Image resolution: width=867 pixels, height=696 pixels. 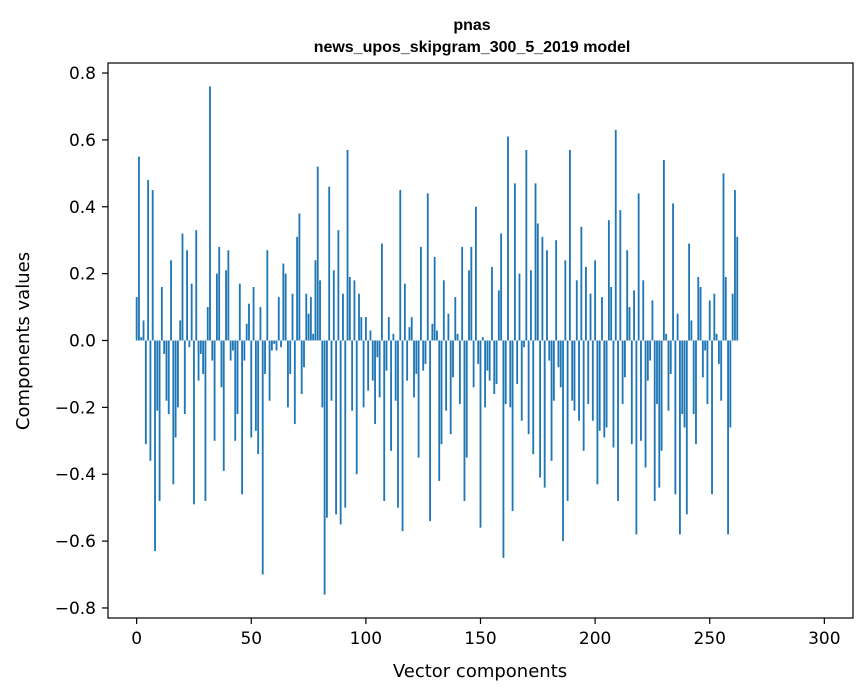 What do you see at coordinates (75, 475) in the screenshot?
I see `y-tick-label: −0.4` at bounding box center [75, 475].